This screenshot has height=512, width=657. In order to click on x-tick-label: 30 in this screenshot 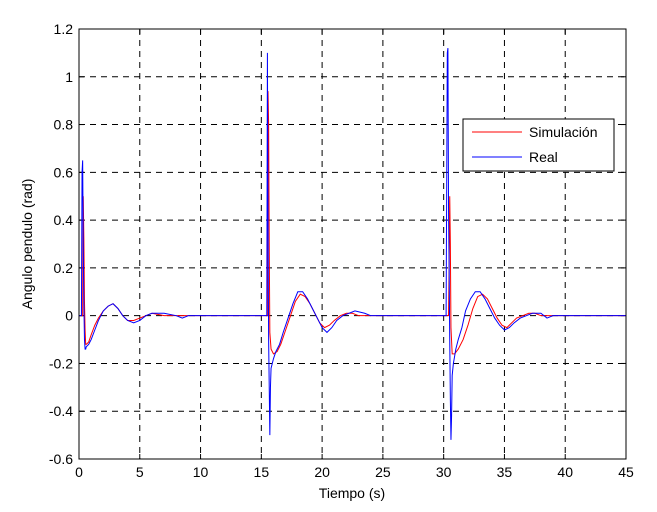, I will do `click(444, 472)`.